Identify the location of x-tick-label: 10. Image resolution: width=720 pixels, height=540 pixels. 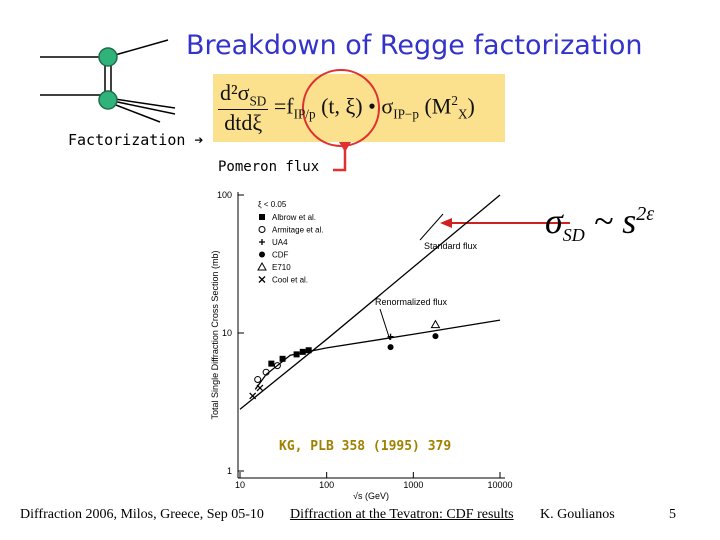
(240, 485).